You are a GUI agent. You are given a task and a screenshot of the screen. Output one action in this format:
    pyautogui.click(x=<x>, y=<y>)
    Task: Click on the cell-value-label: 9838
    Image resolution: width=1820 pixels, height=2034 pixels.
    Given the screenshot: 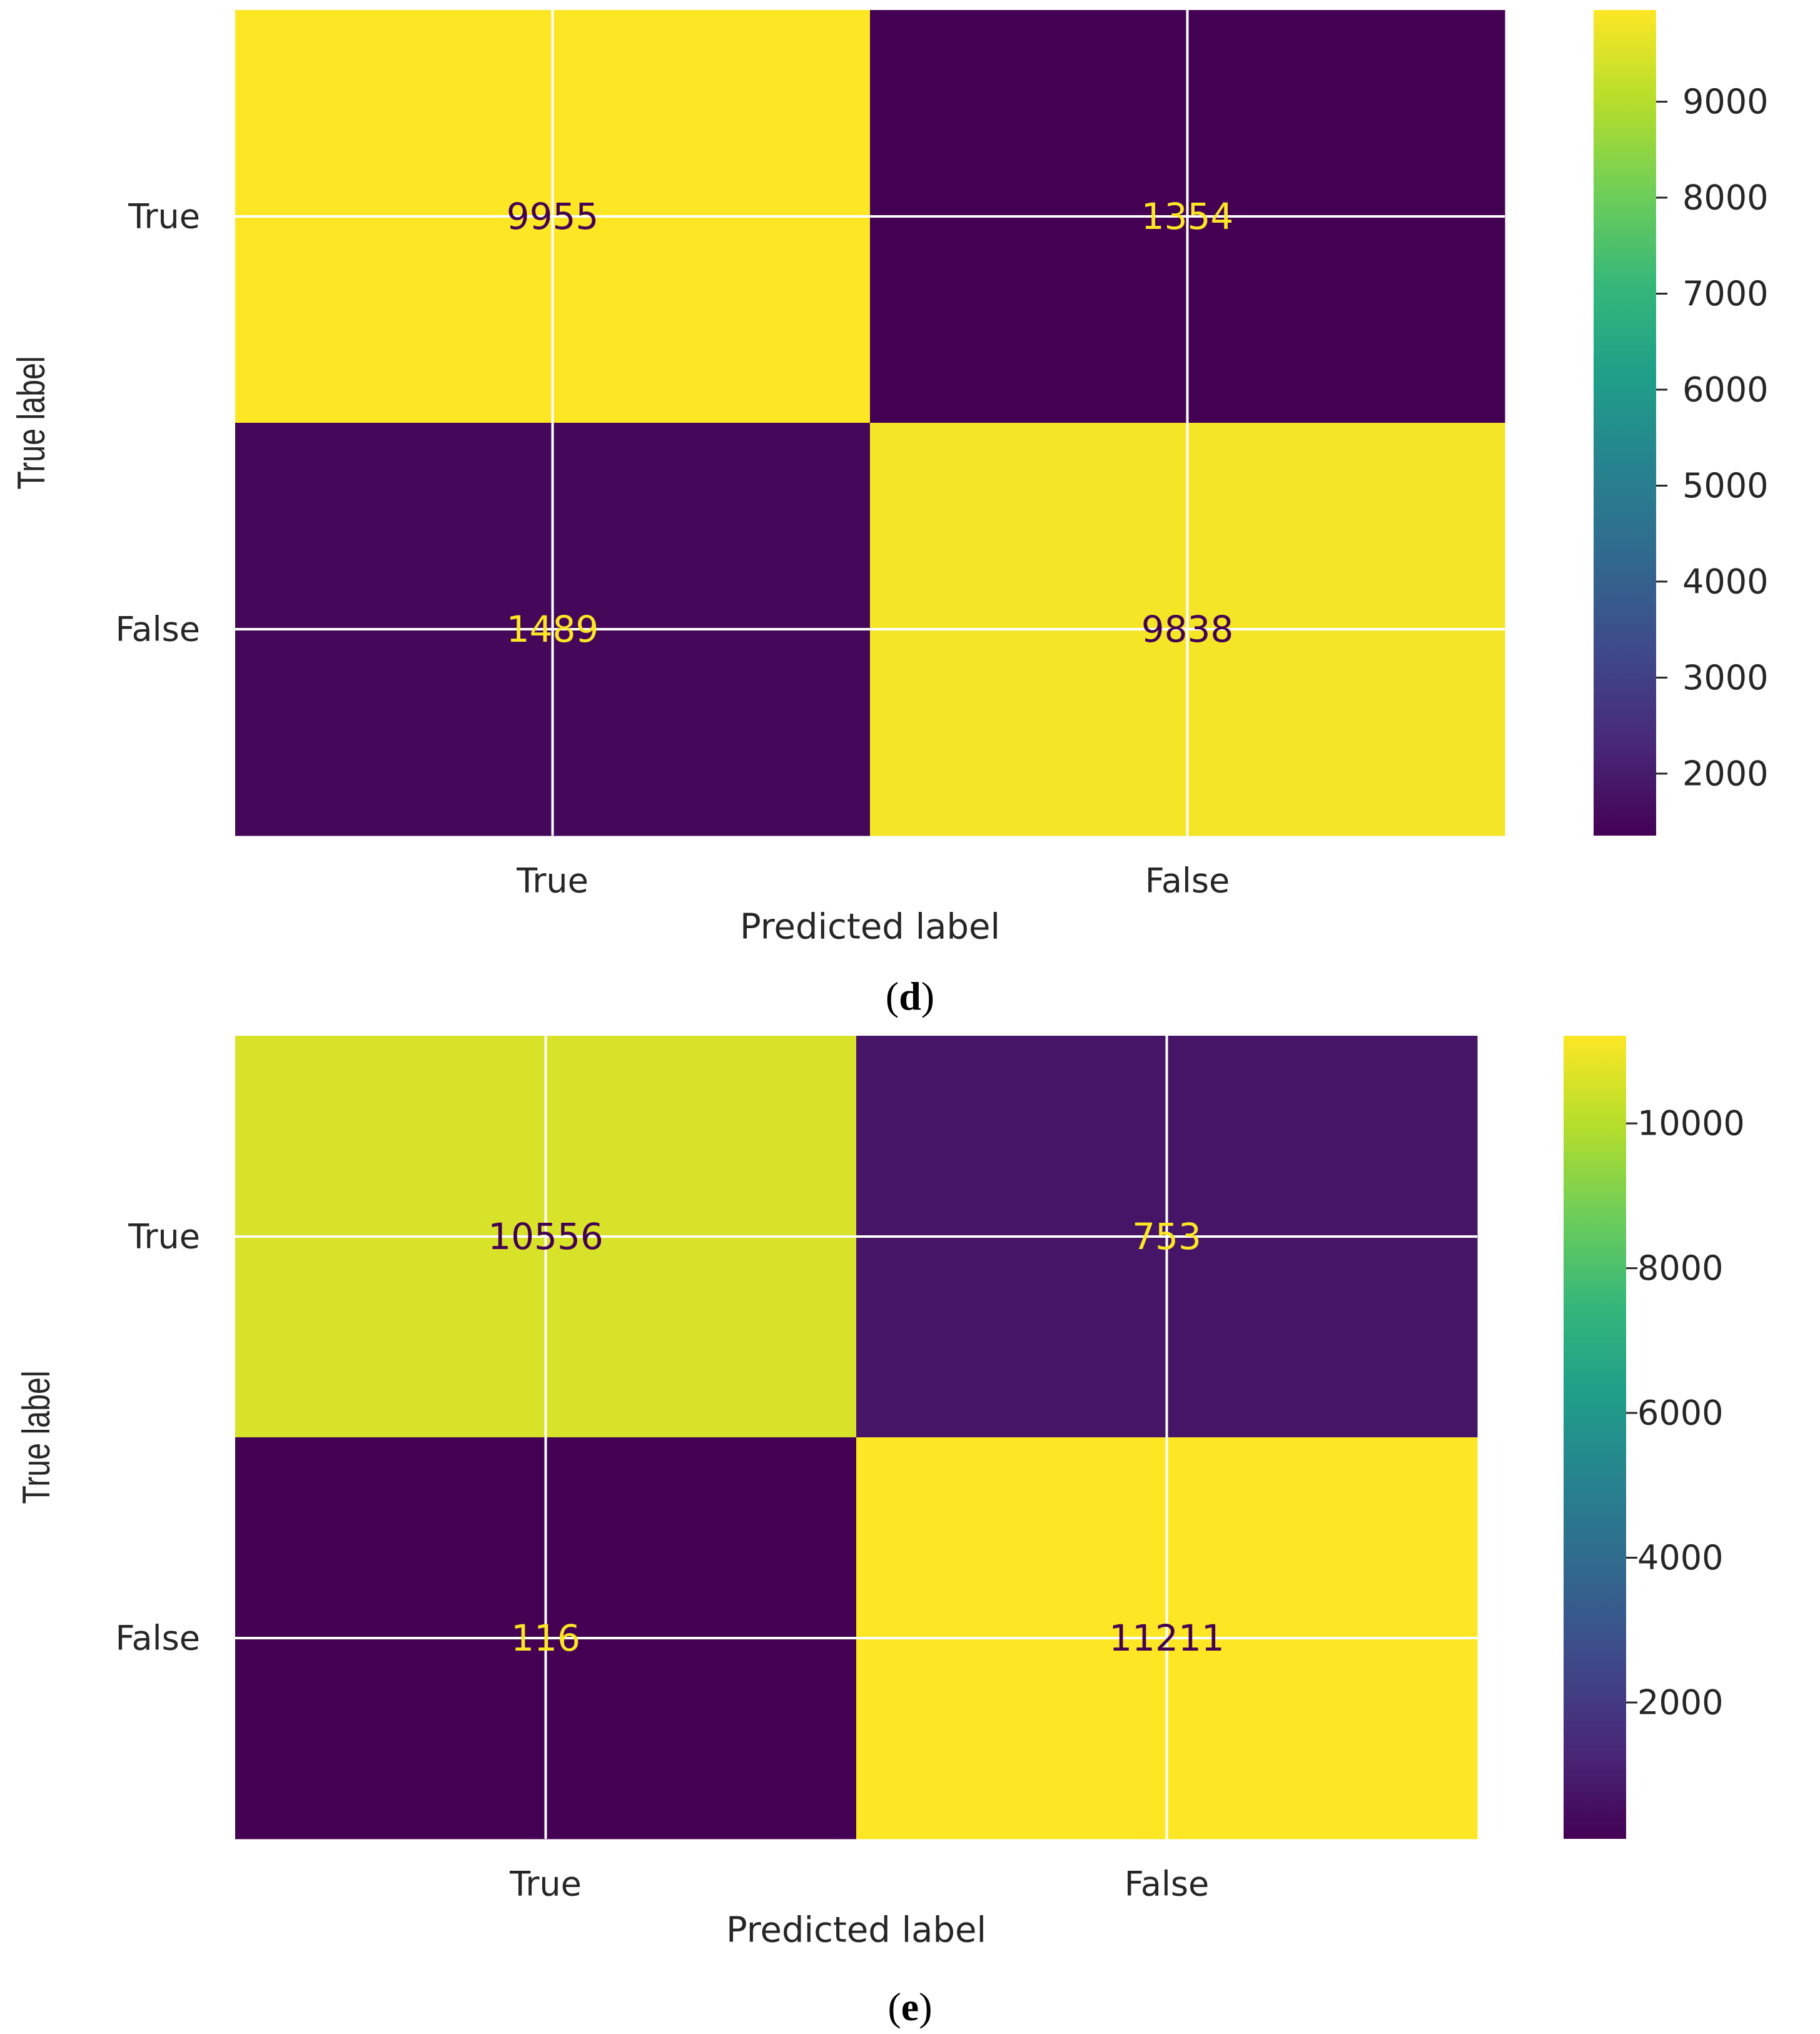 What is the action you would take?
    pyautogui.click(x=1187, y=629)
    